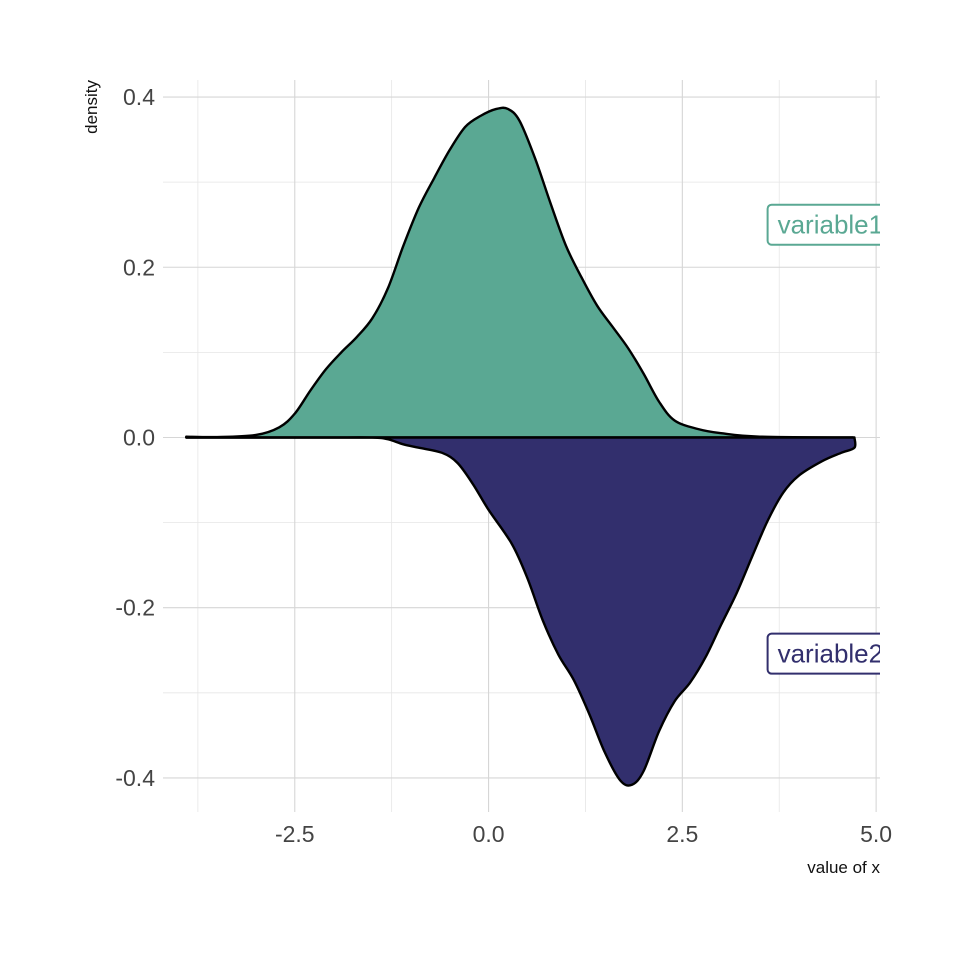  What do you see at coordinates (135, 608) in the screenshot?
I see `y-tick-label: -0.2` at bounding box center [135, 608].